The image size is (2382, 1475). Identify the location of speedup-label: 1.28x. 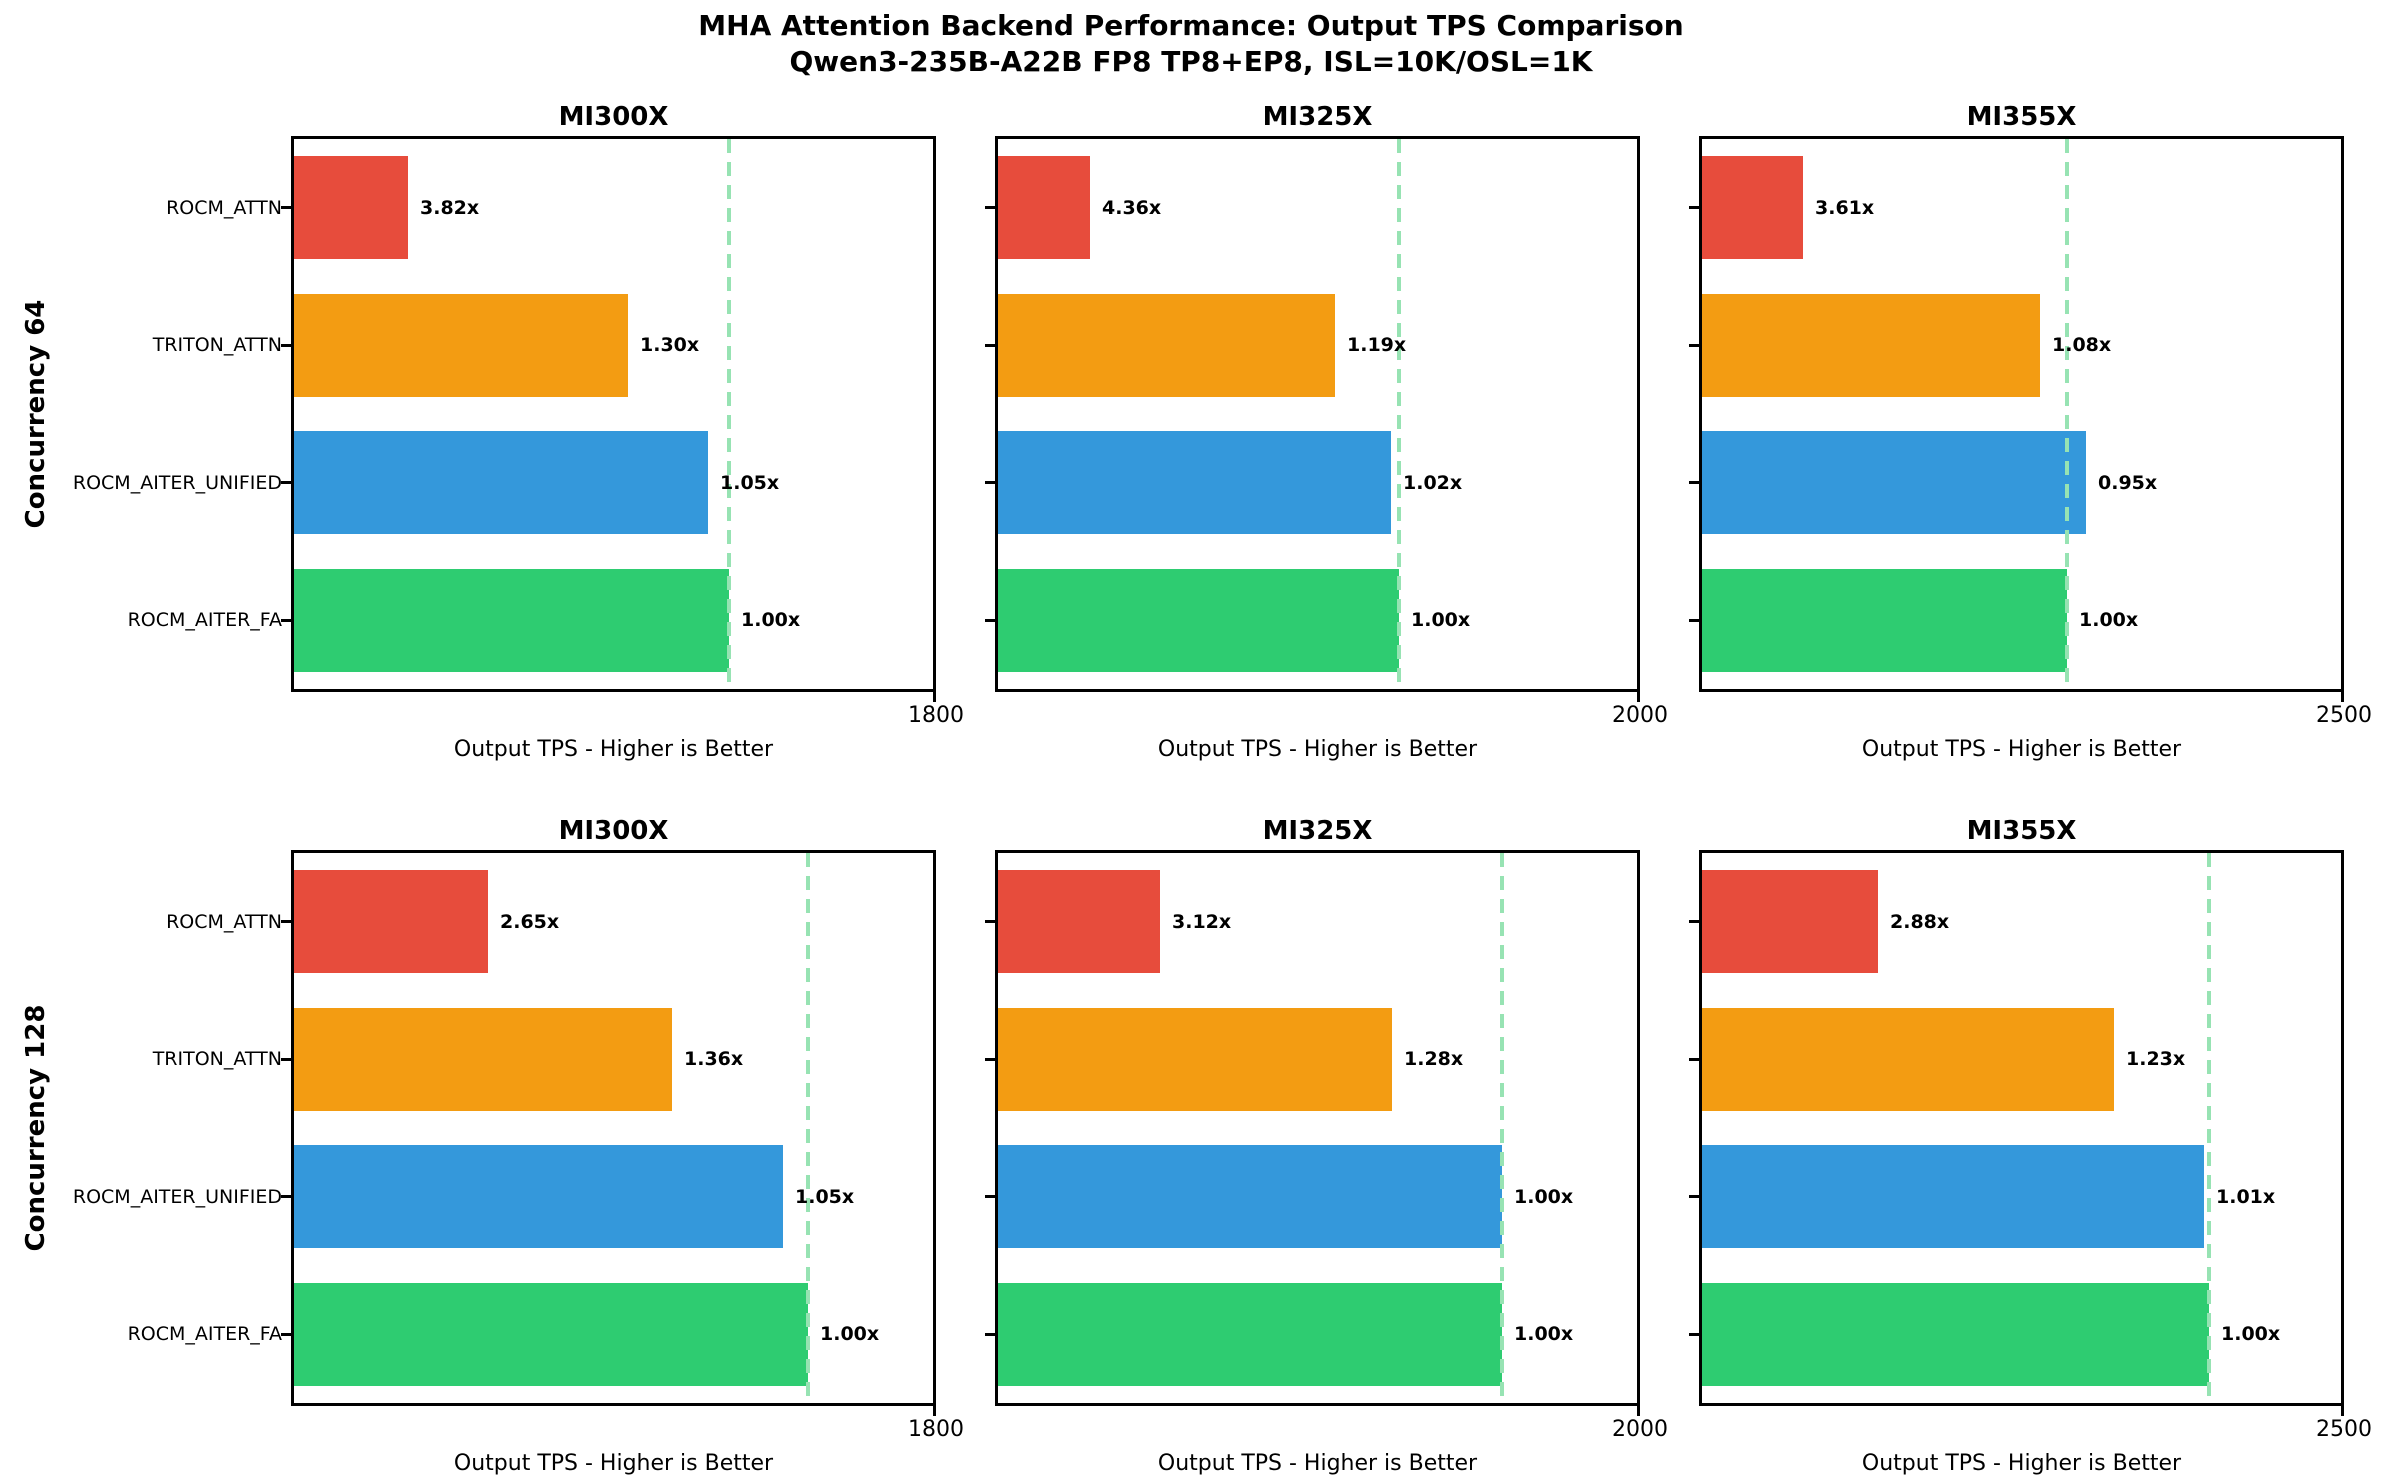
(1434, 1059).